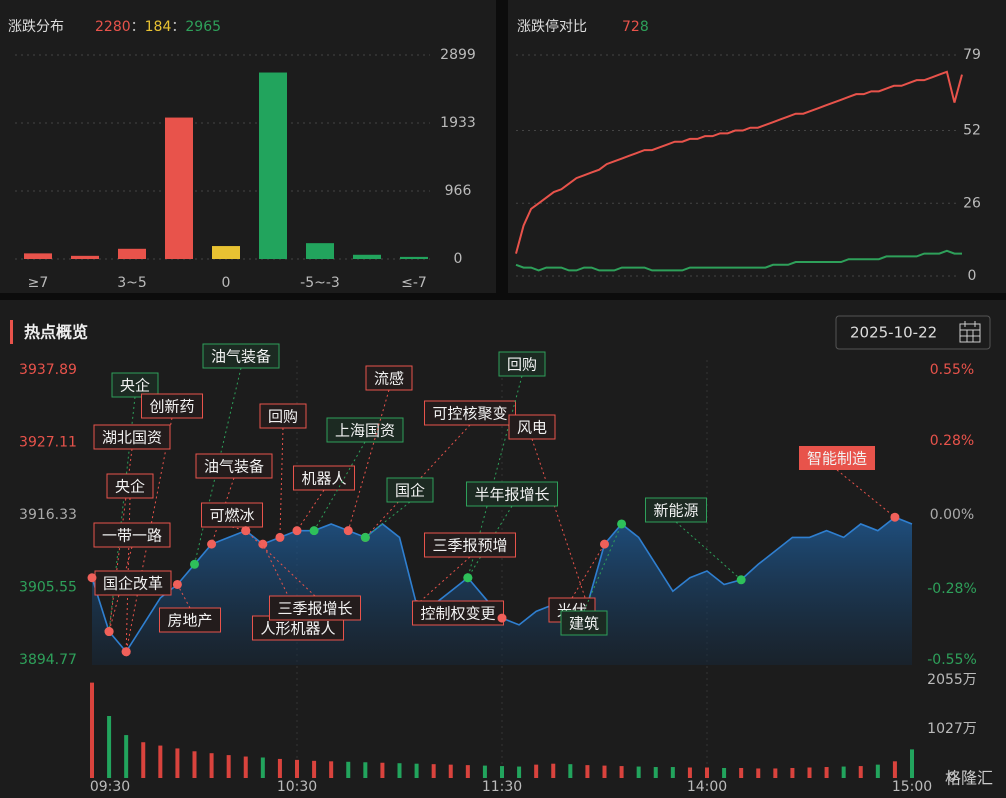 The height and width of the screenshot is (798, 1006). Describe the element at coordinates (972, 203) in the screenshot. I see `y-tick-label: 26` at that location.